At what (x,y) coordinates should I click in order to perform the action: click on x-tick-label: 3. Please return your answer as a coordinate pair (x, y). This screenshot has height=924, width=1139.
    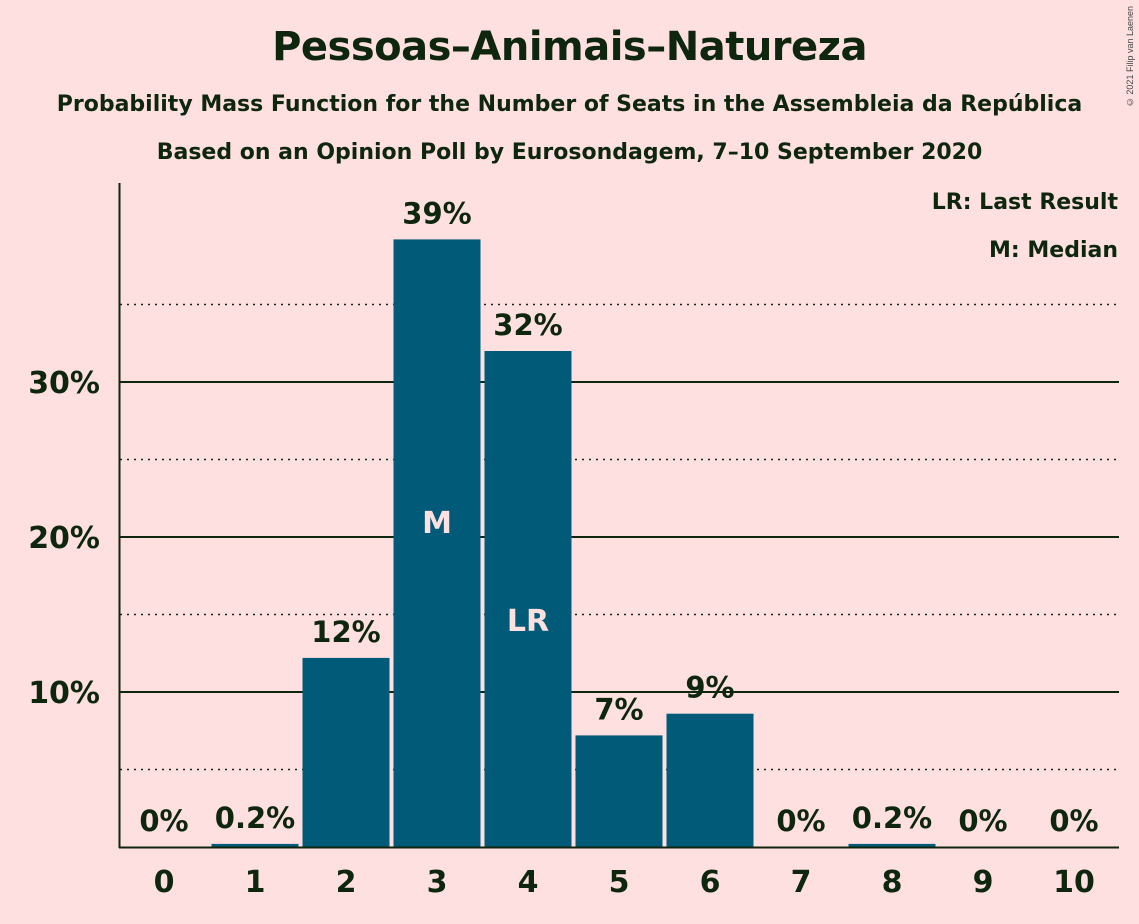
    Looking at the image, I should click on (437, 882).